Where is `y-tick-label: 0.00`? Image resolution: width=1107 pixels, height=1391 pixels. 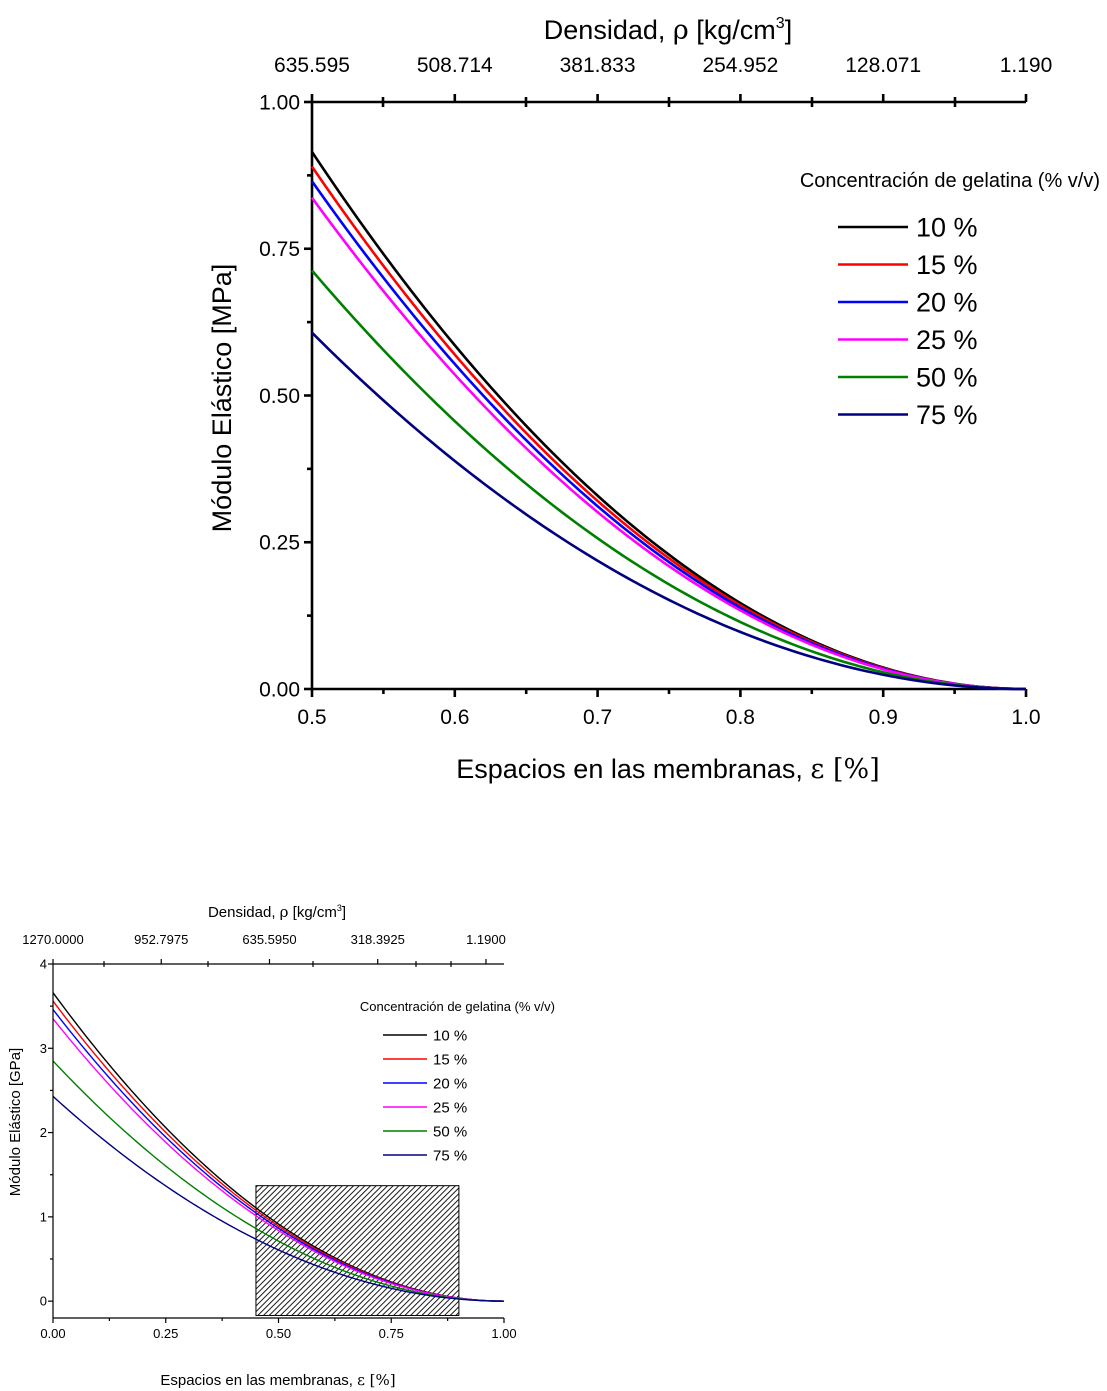
y-tick-label: 0.00 is located at coordinates (279, 689).